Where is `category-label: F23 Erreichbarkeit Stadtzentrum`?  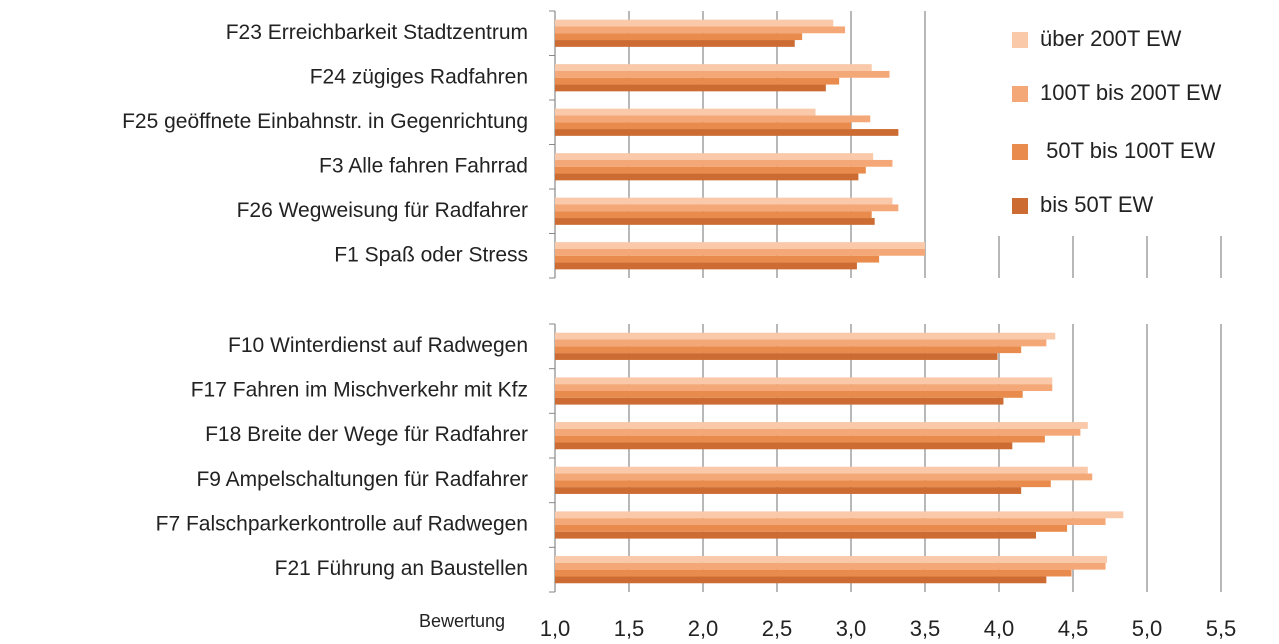 category-label: F23 Erreichbarkeit Stadtzentrum is located at coordinates (377, 32).